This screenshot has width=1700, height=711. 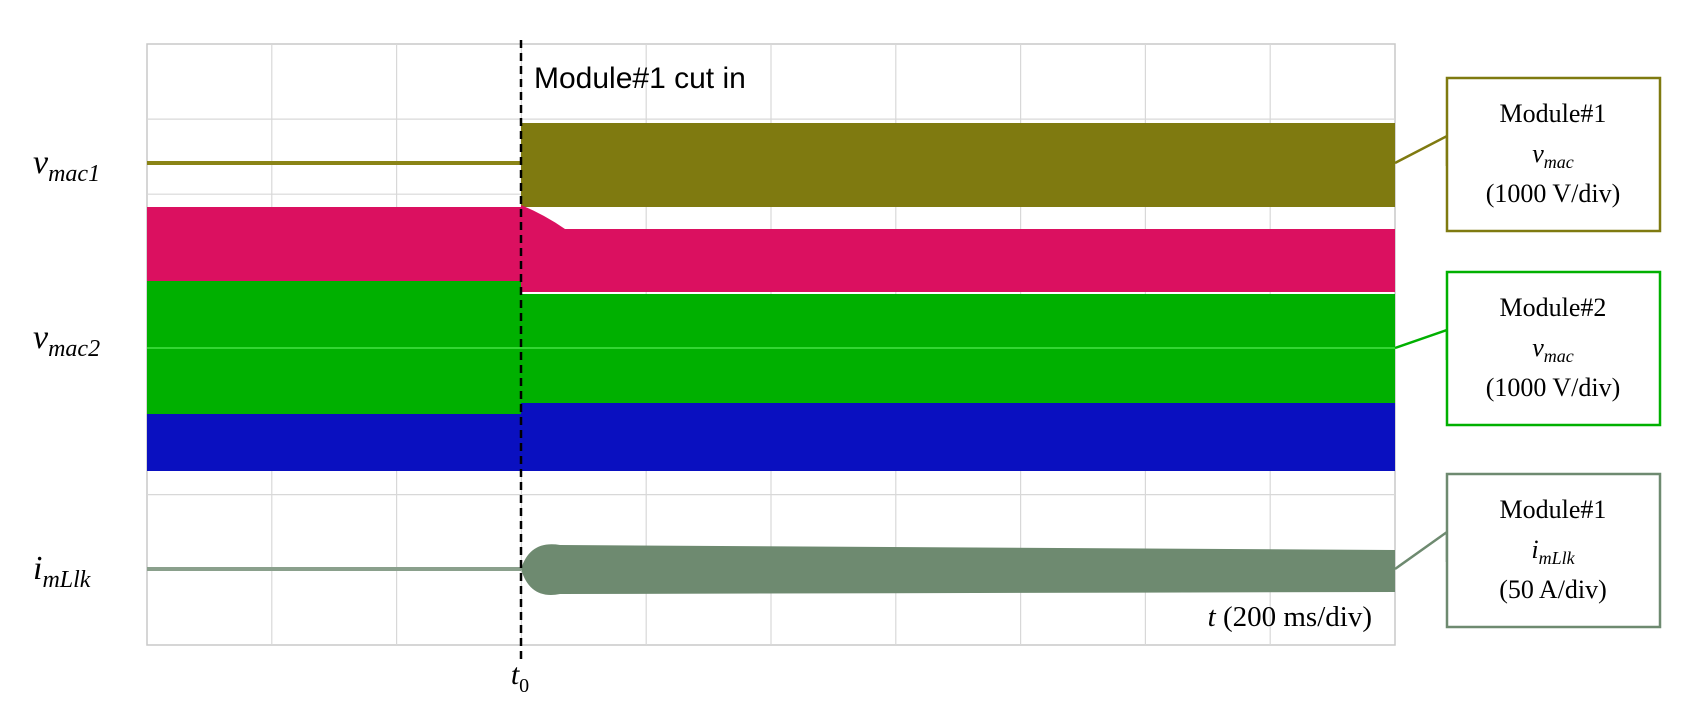 What do you see at coordinates (958, 165) in the screenshot?
I see `vmac1-trace-after` at bounding box center [958, 165].